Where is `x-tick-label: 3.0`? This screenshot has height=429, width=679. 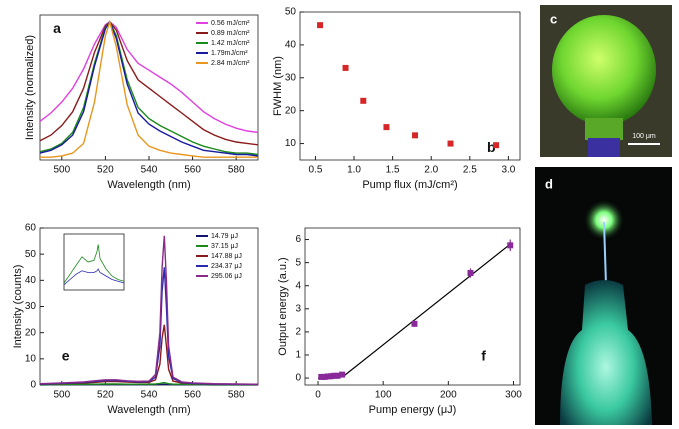
x-tick-label: 3.0 is located at coordinates (508, 170).